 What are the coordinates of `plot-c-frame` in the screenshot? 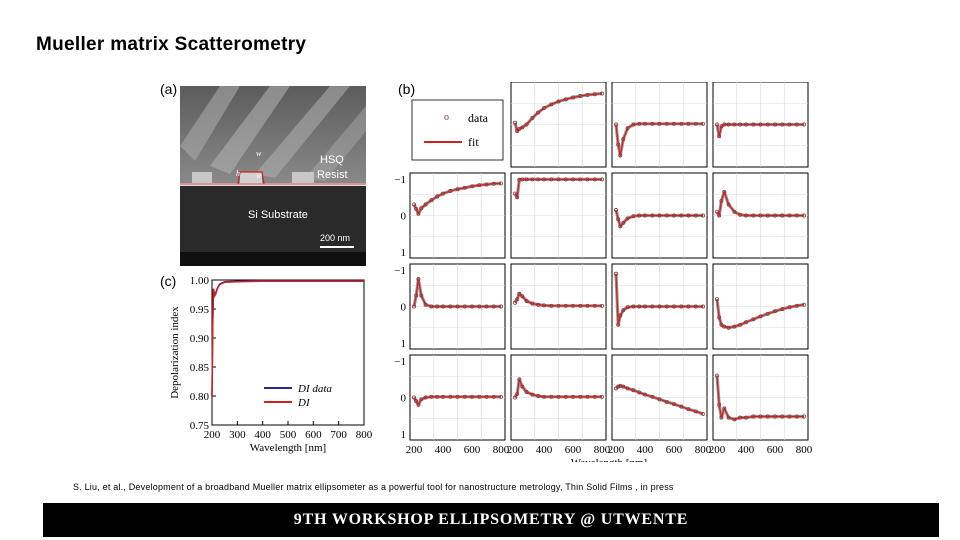 It's located at (288, 352).